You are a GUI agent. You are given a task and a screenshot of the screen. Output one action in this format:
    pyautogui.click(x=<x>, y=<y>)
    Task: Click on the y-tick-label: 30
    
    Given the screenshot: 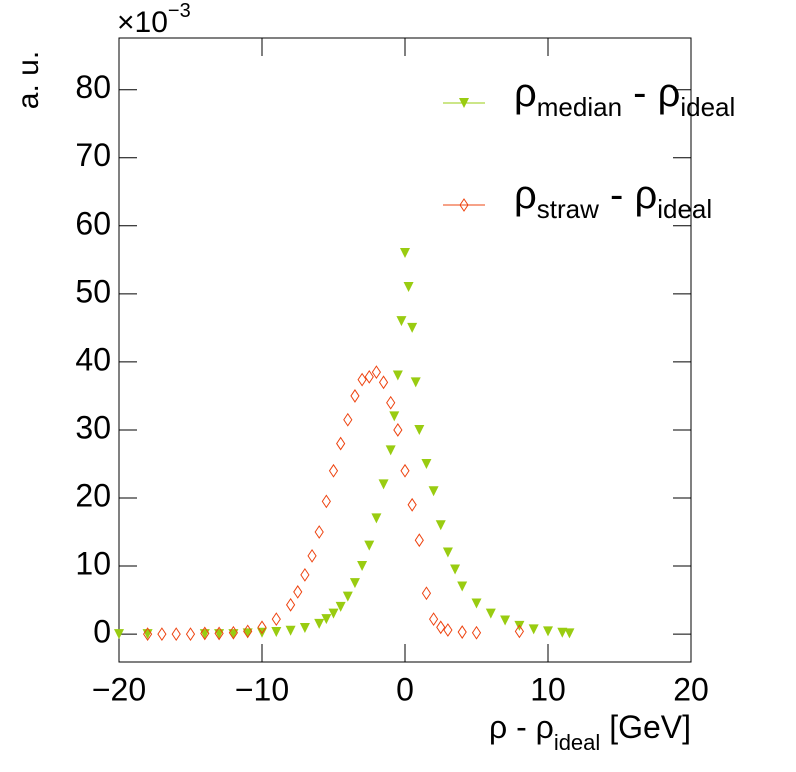 What is the action you would take?
    pyautogui.click(x=93, y=427)
    